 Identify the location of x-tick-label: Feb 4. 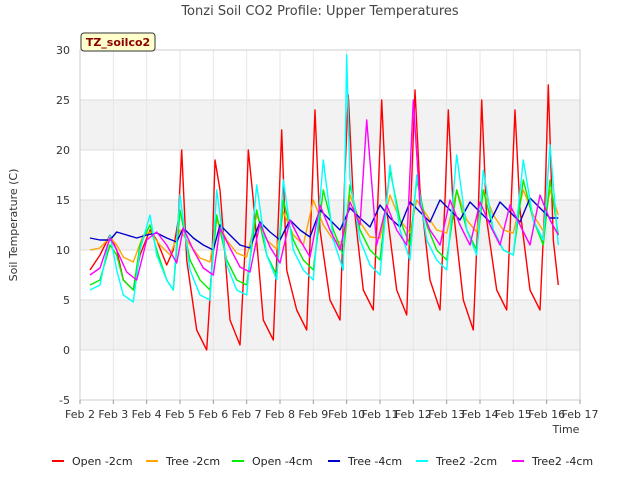
(147, 414).